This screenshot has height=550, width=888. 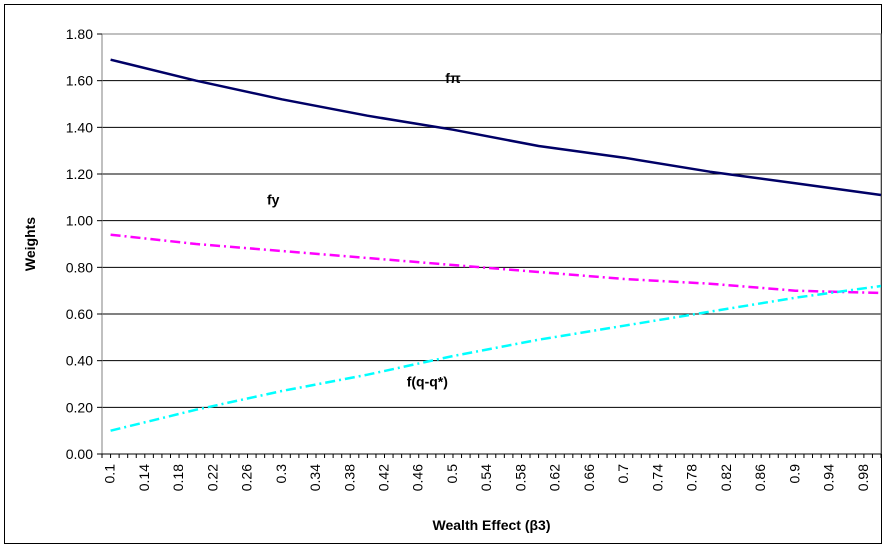 I want to click on y-tick-label: 0.20, so click(x=79, y=407).